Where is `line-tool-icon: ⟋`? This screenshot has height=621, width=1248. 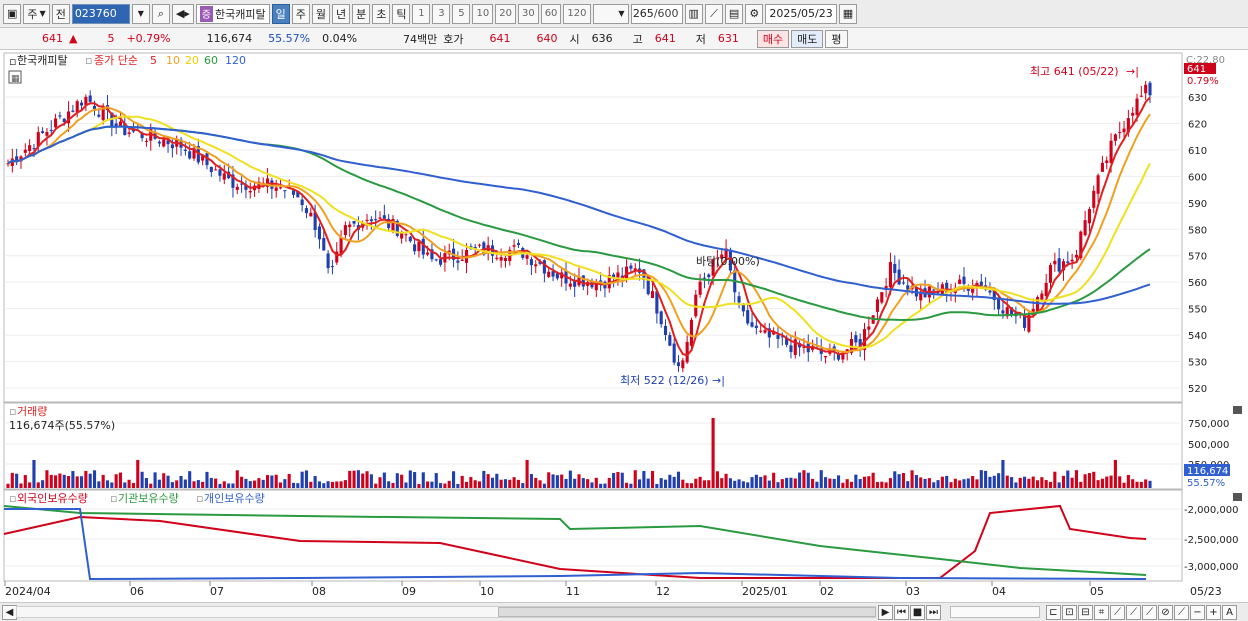 line-tool-icon: ⟋ is located at coordinates (713, 13).